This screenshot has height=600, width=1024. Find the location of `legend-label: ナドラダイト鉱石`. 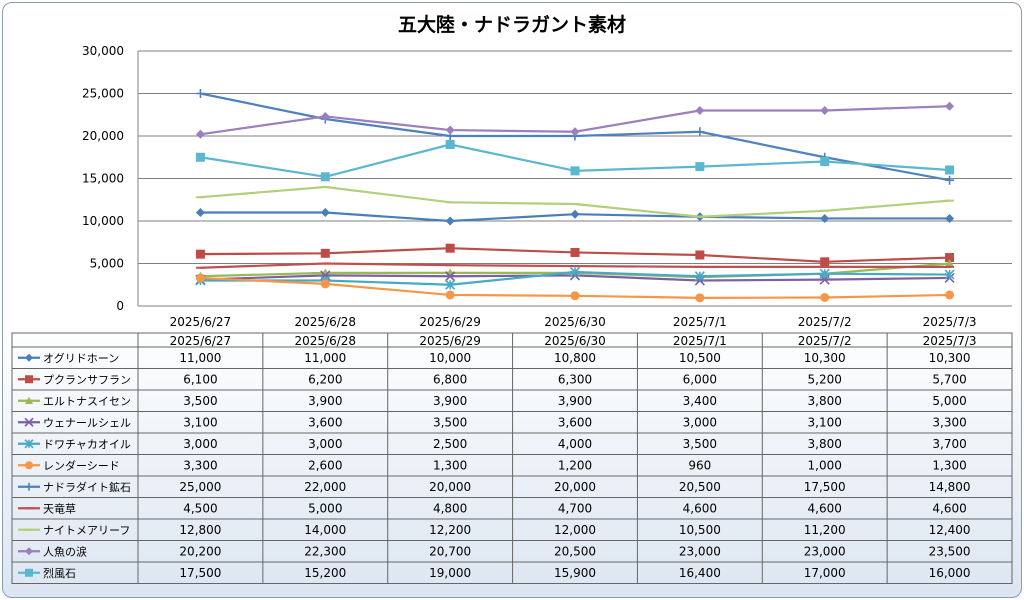

legend-label: ナドラダイト鉱石 is located at coordinates (87, 487).